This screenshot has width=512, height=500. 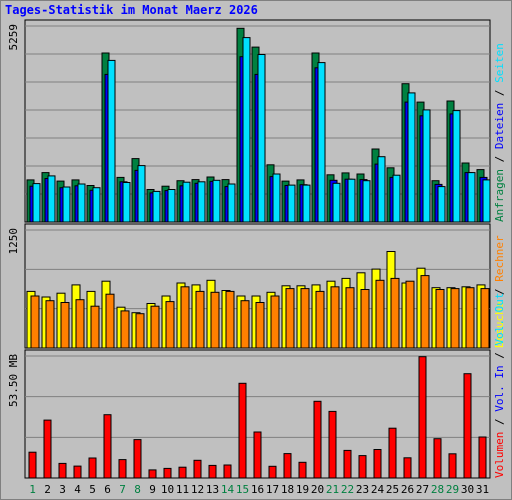 I want to click on legend-entry-besuche: Besuche, so click(x=499, y=325).